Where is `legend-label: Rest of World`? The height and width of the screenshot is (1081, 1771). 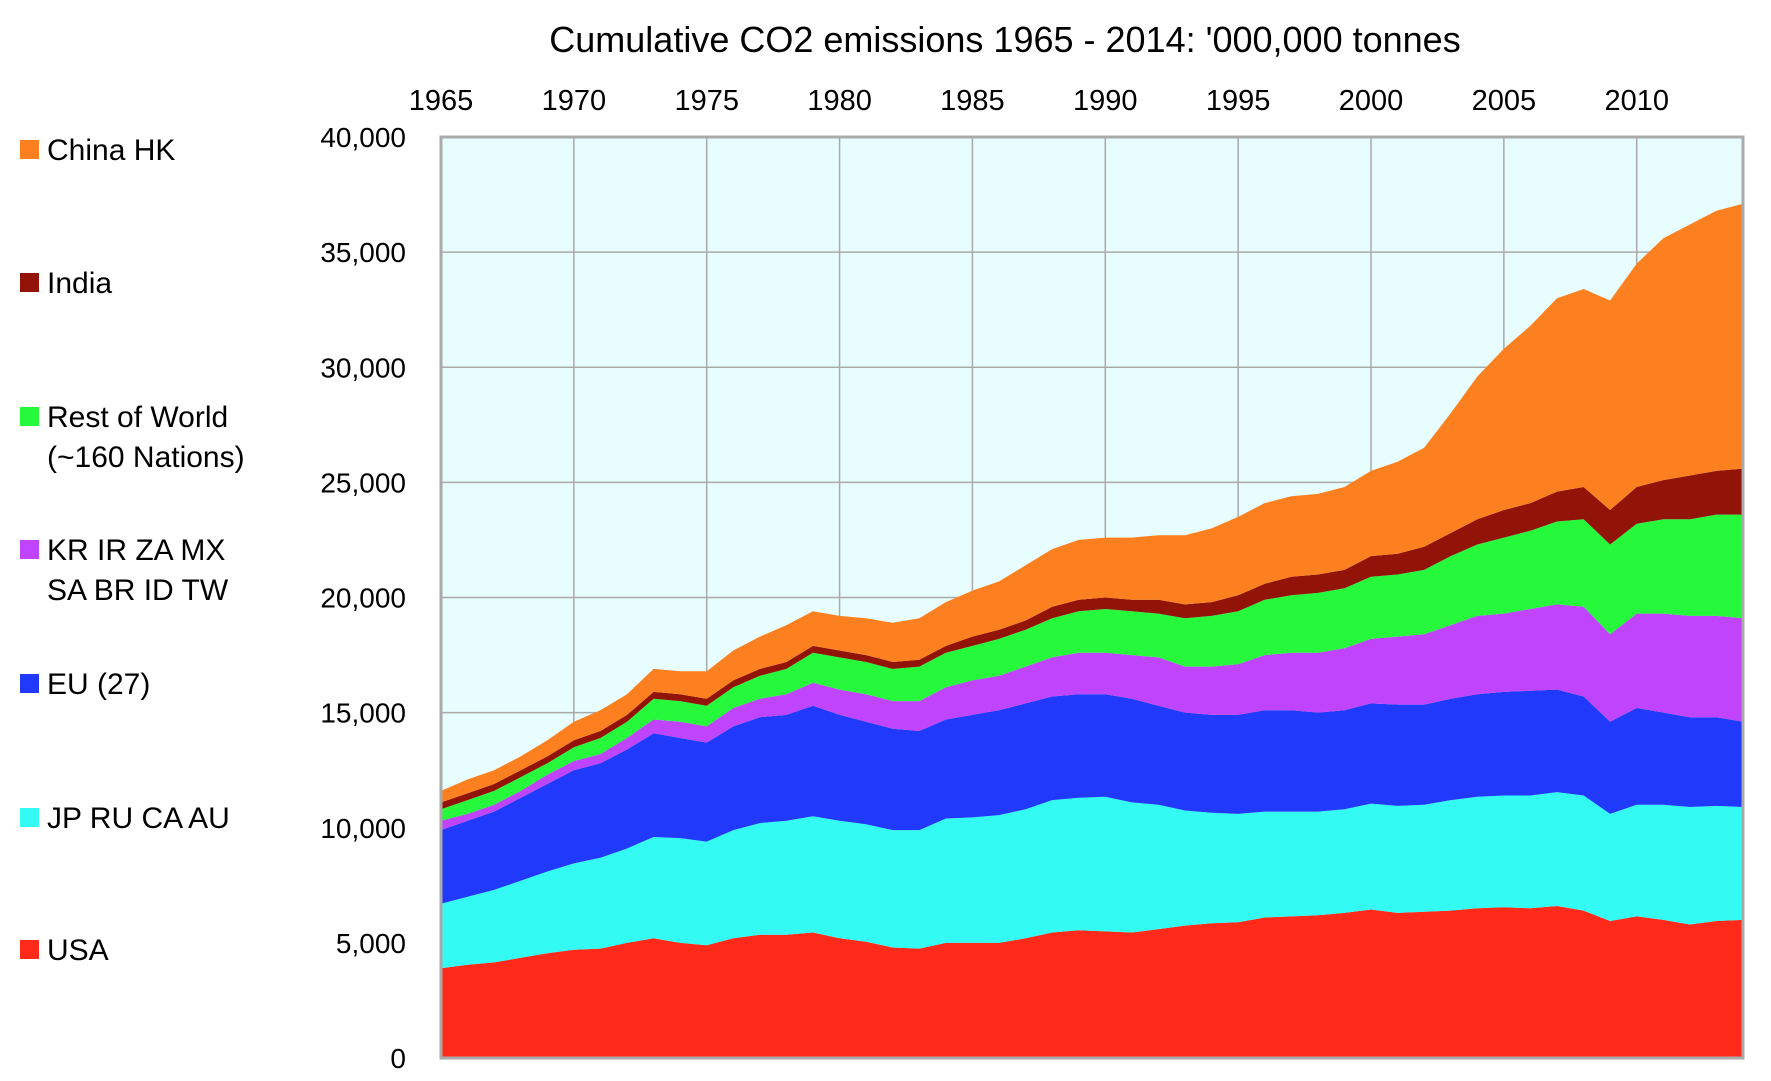 legend-label: Rest of World is located at coordinates (137, 417).